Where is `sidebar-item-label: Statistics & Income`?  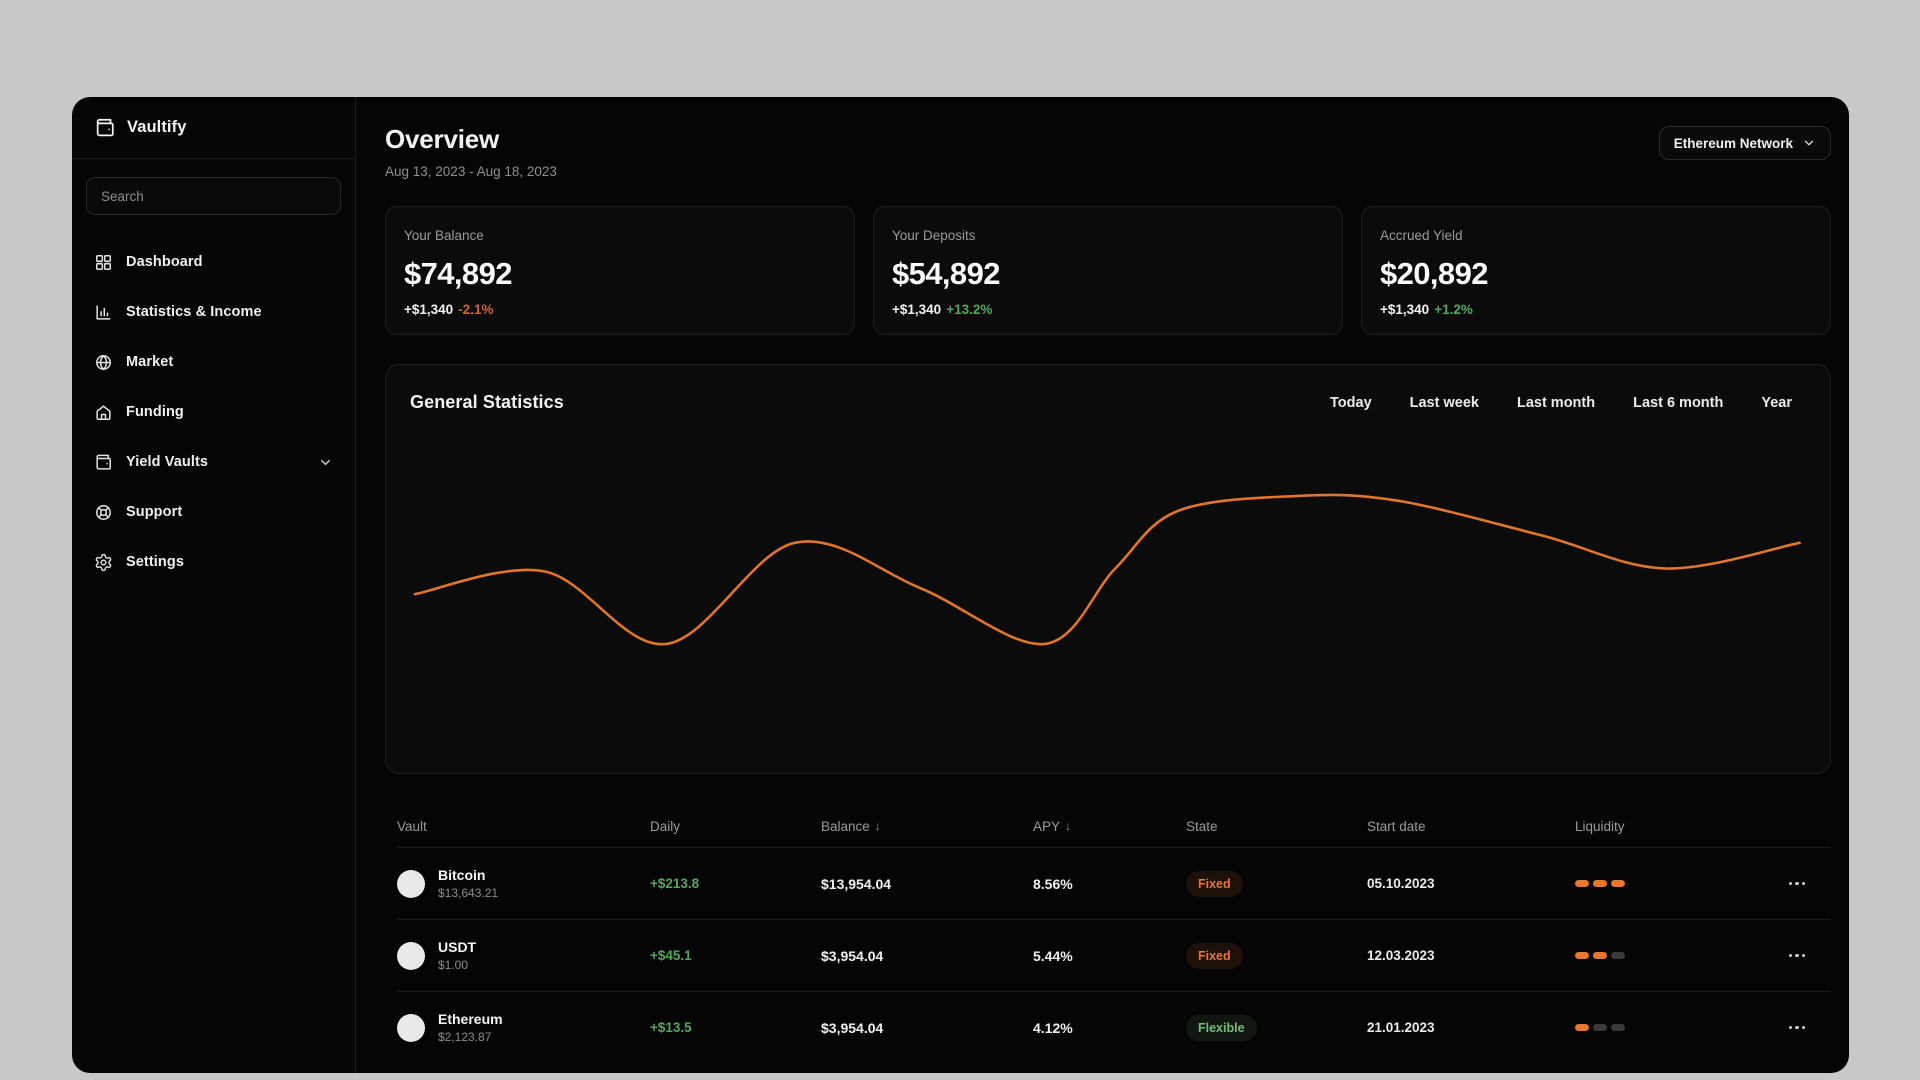
sidebar-item-label: Statistics & Income is located at coordinates (194, 312).